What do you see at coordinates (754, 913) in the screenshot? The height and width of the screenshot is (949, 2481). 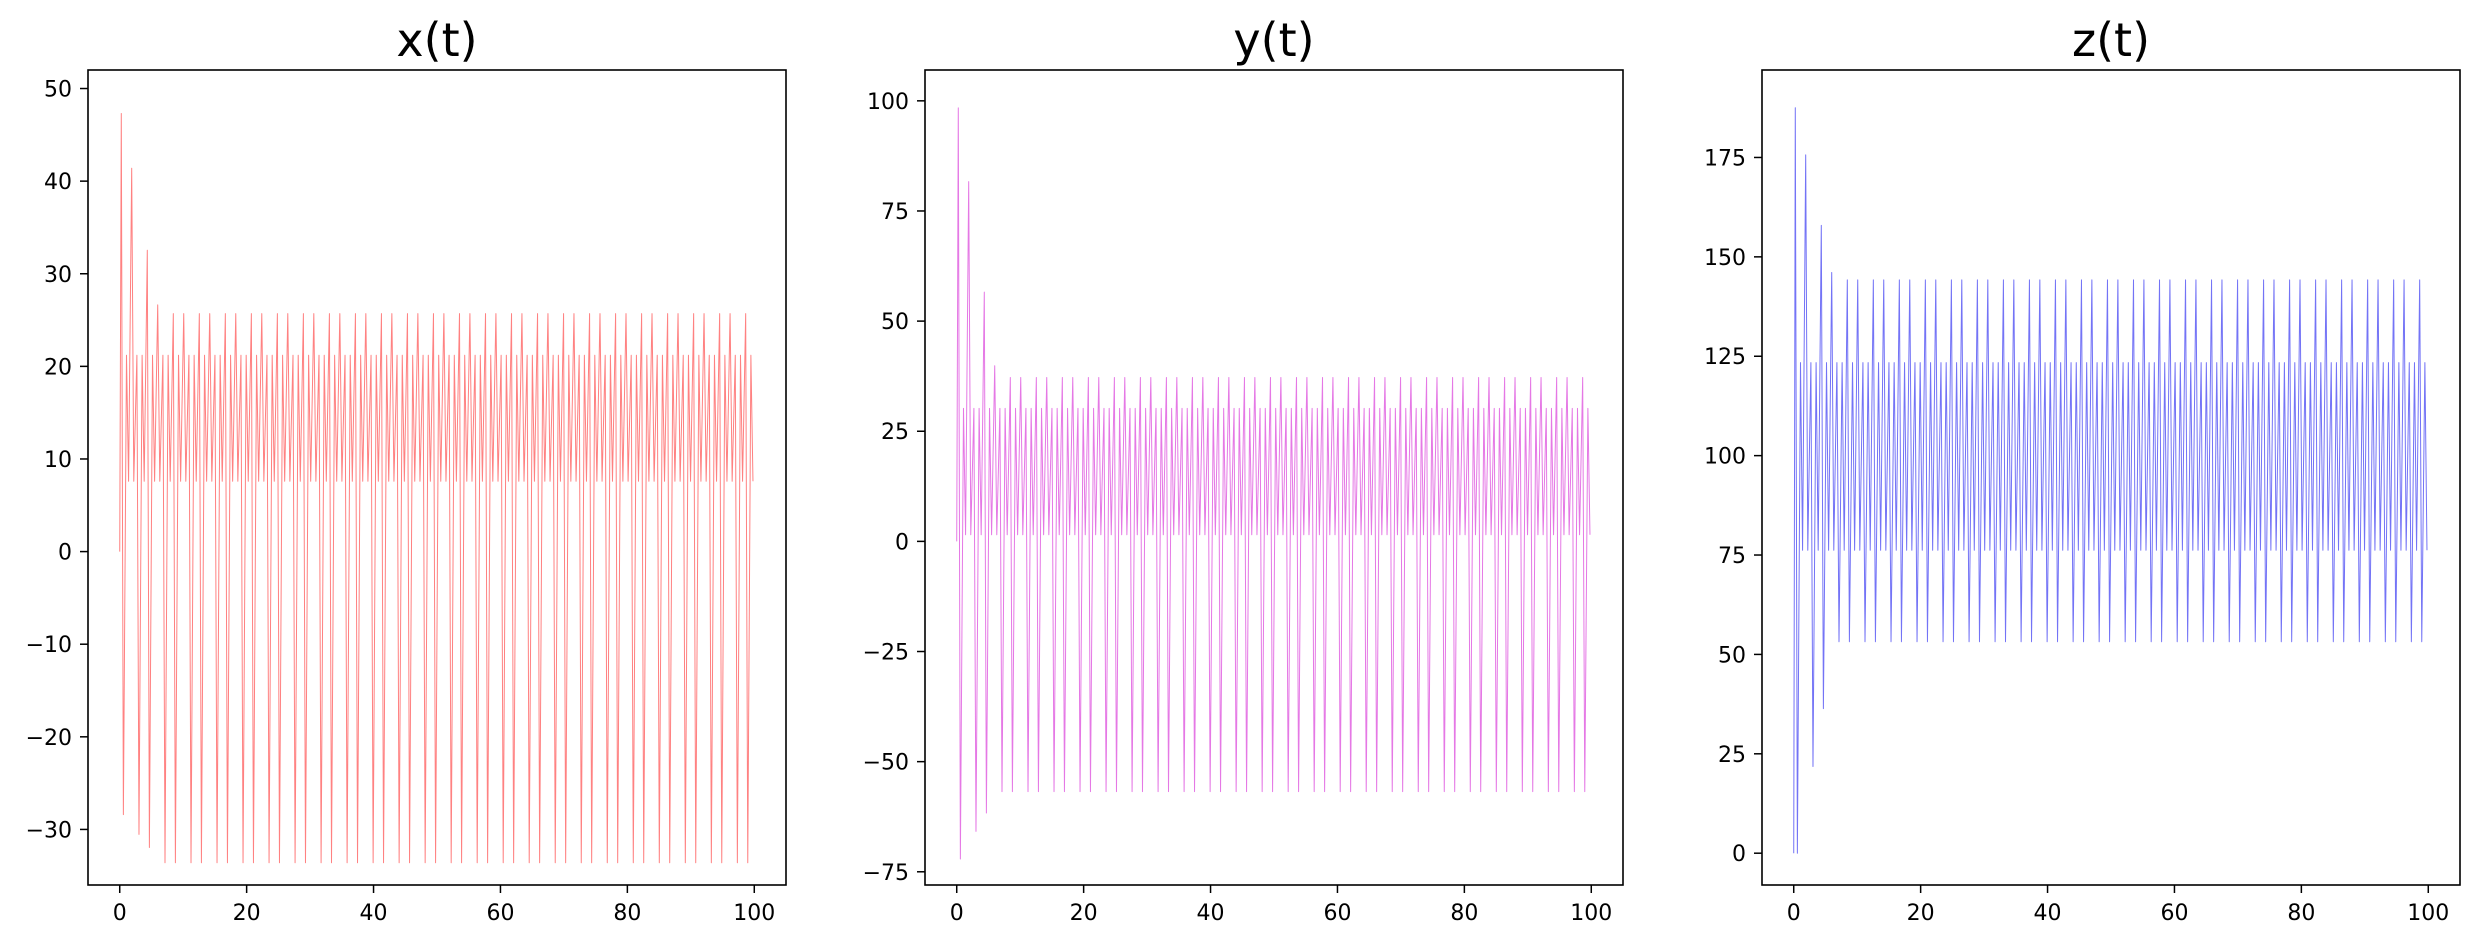 I see `x-tick-label-x-5: 100` at bounding box center [754, 913].